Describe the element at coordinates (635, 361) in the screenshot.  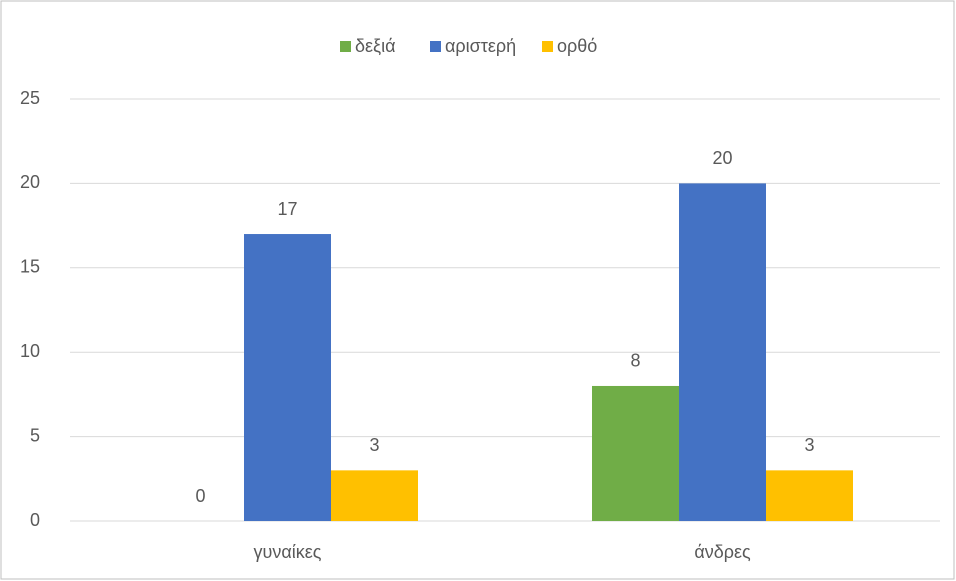
I see `data-label: 8` at that location.